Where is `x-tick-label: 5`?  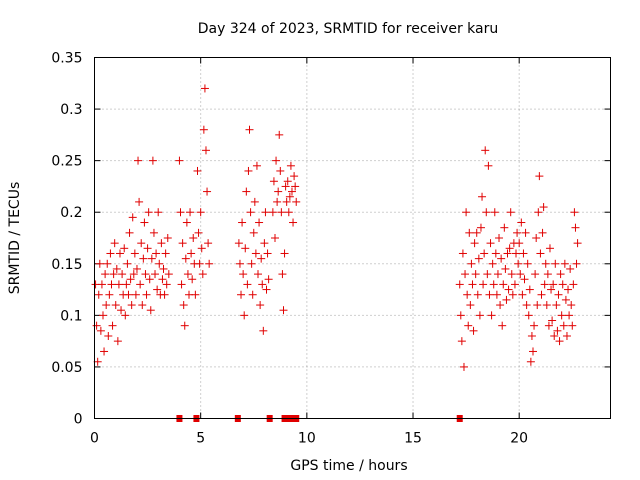
x-tick-label: 5 is located at coordinates (200, 439).